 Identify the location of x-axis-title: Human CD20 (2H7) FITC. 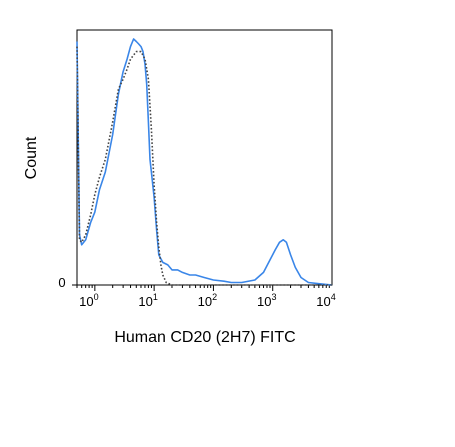
(204, 337).